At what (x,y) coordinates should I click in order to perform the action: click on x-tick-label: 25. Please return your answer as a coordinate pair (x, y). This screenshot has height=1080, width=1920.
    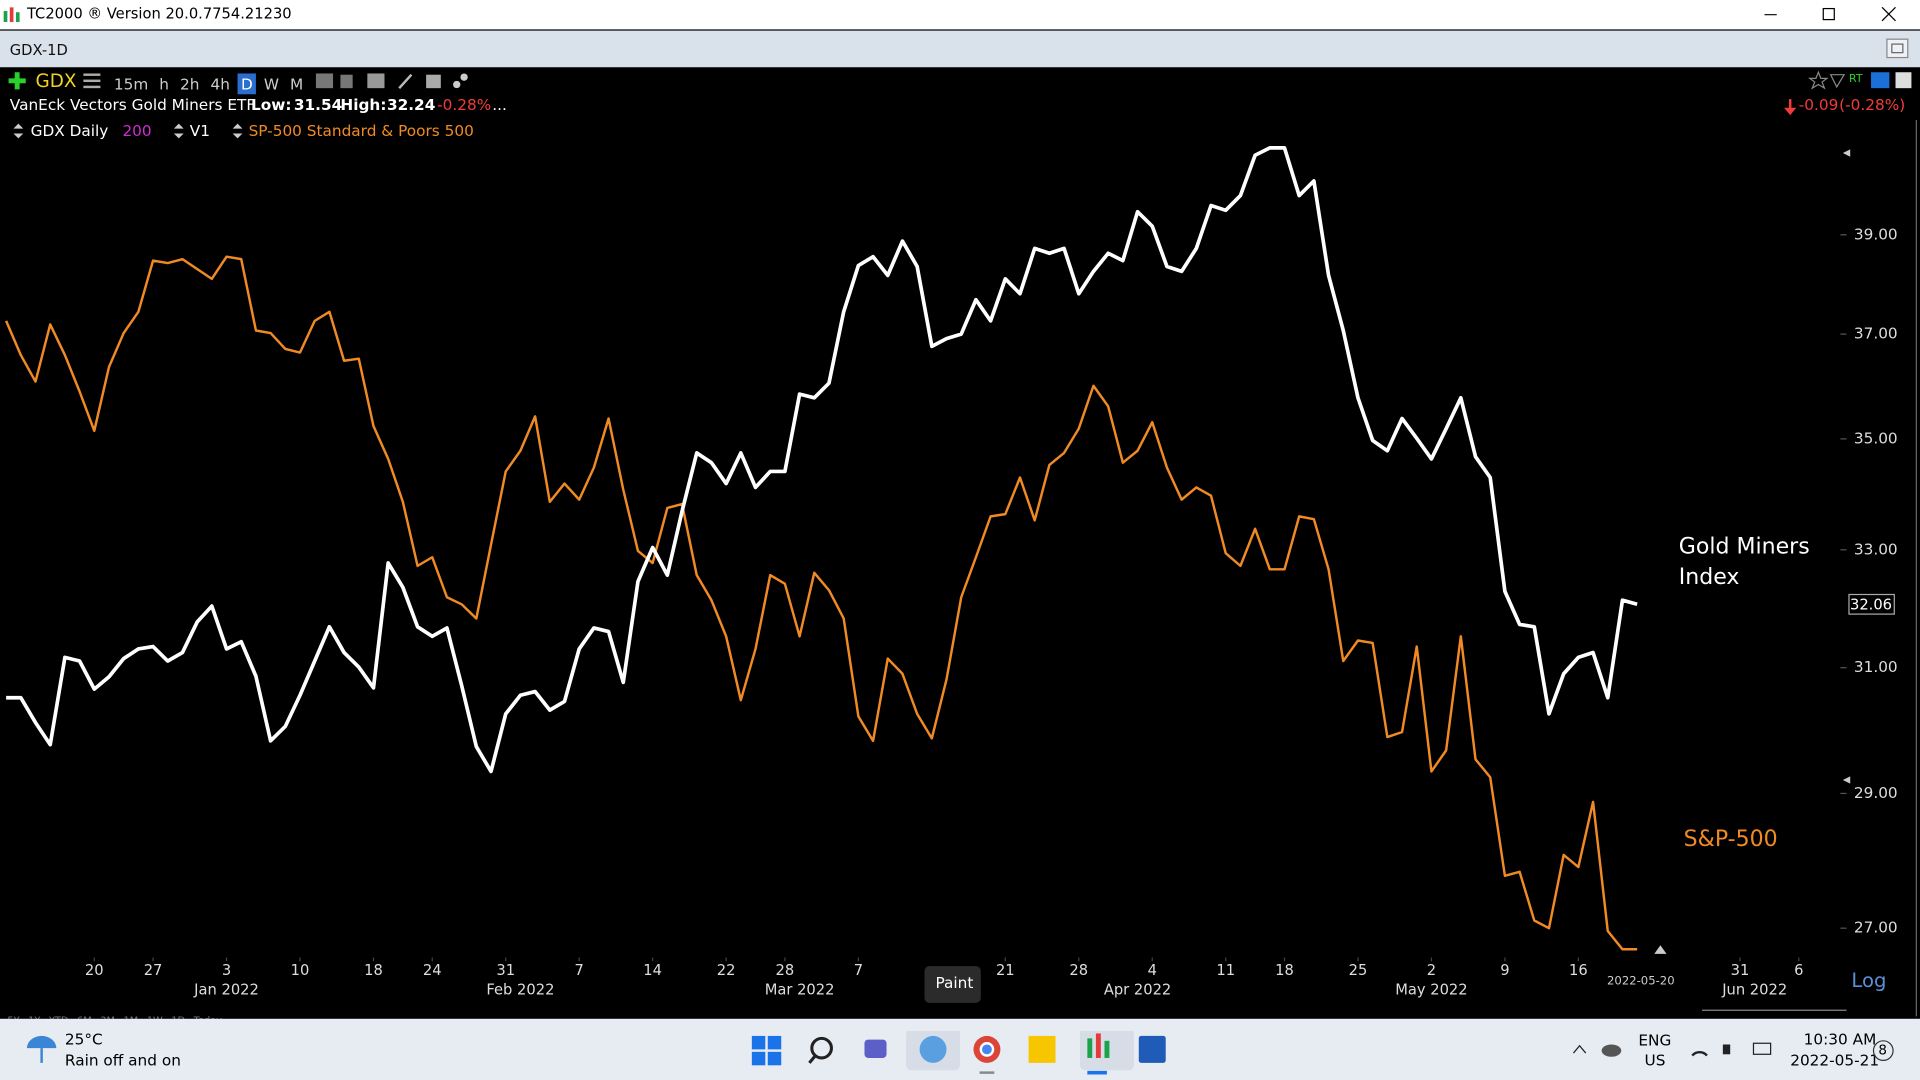
    Looking at the image, I should click on (1358, 970).